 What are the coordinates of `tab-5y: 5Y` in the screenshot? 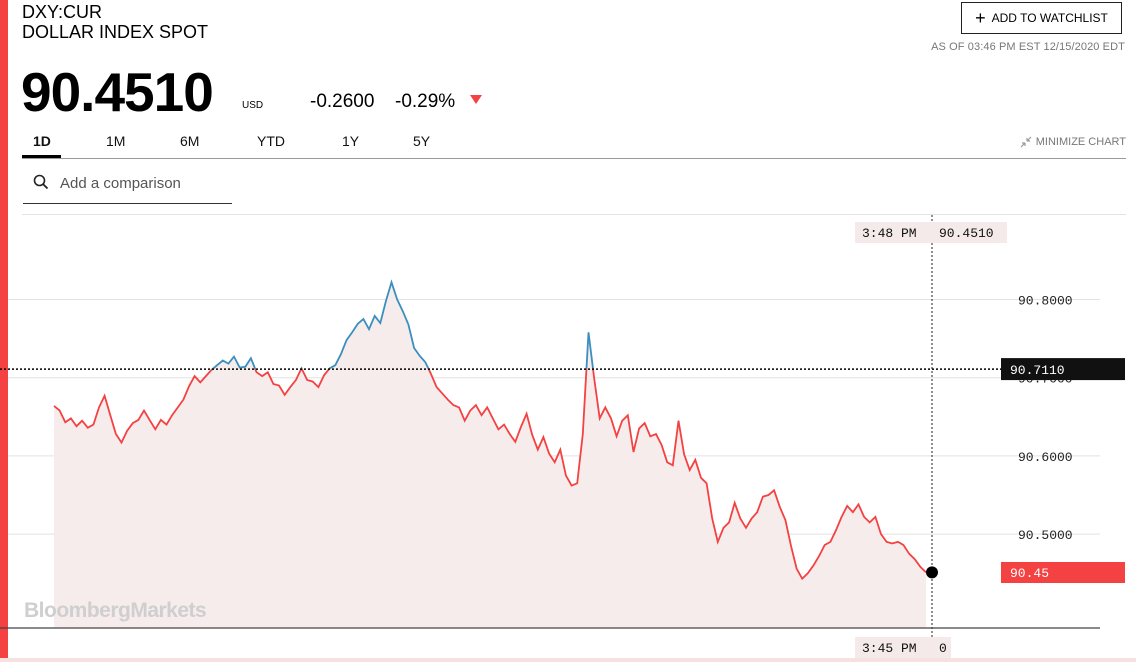 It's located at (422, 141).